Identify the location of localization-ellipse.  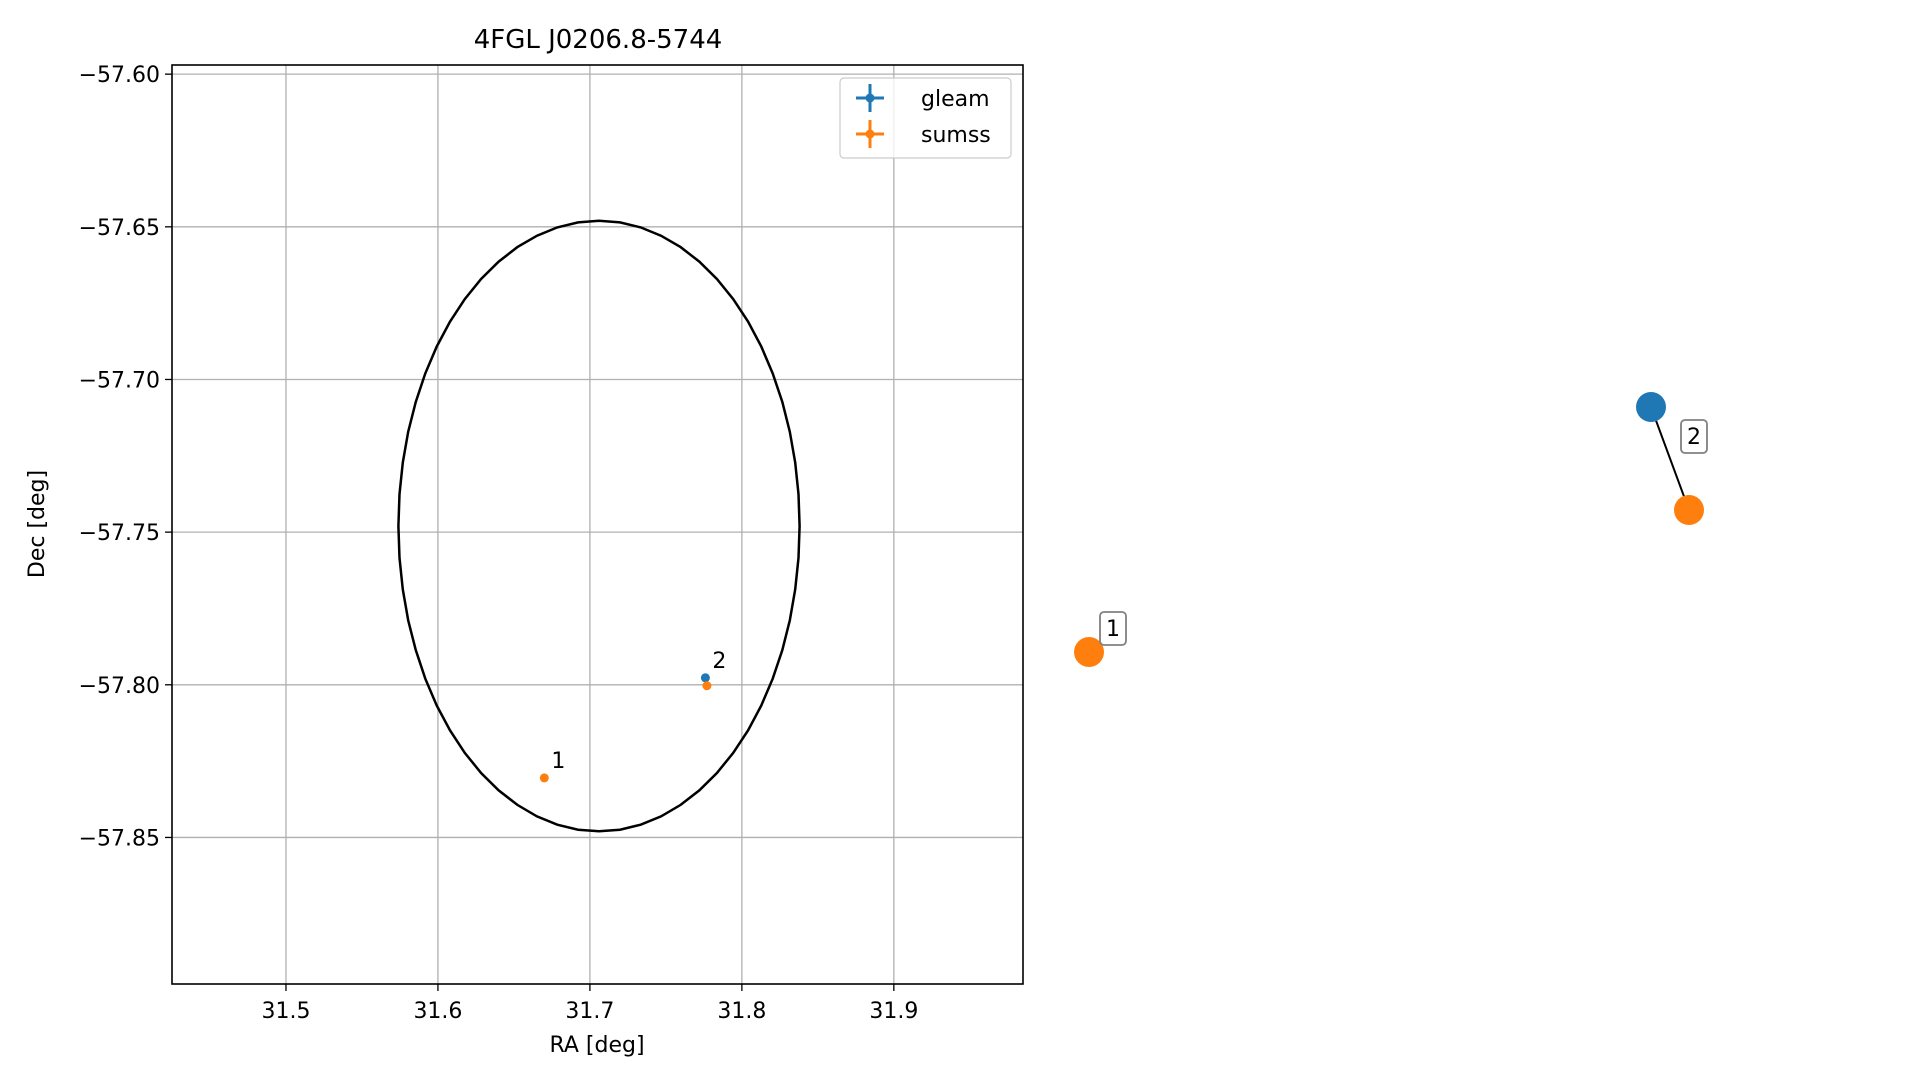
(599, 526).